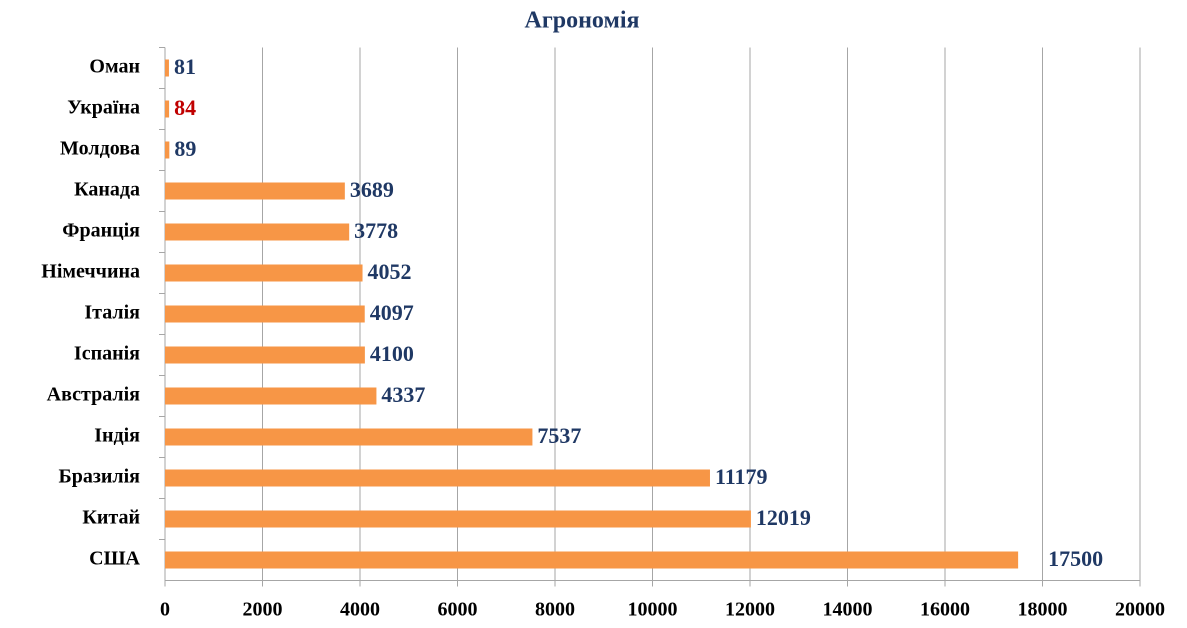 The image size is (1187, 628). I want to click on y-tick-label: США, so click(114, 559).